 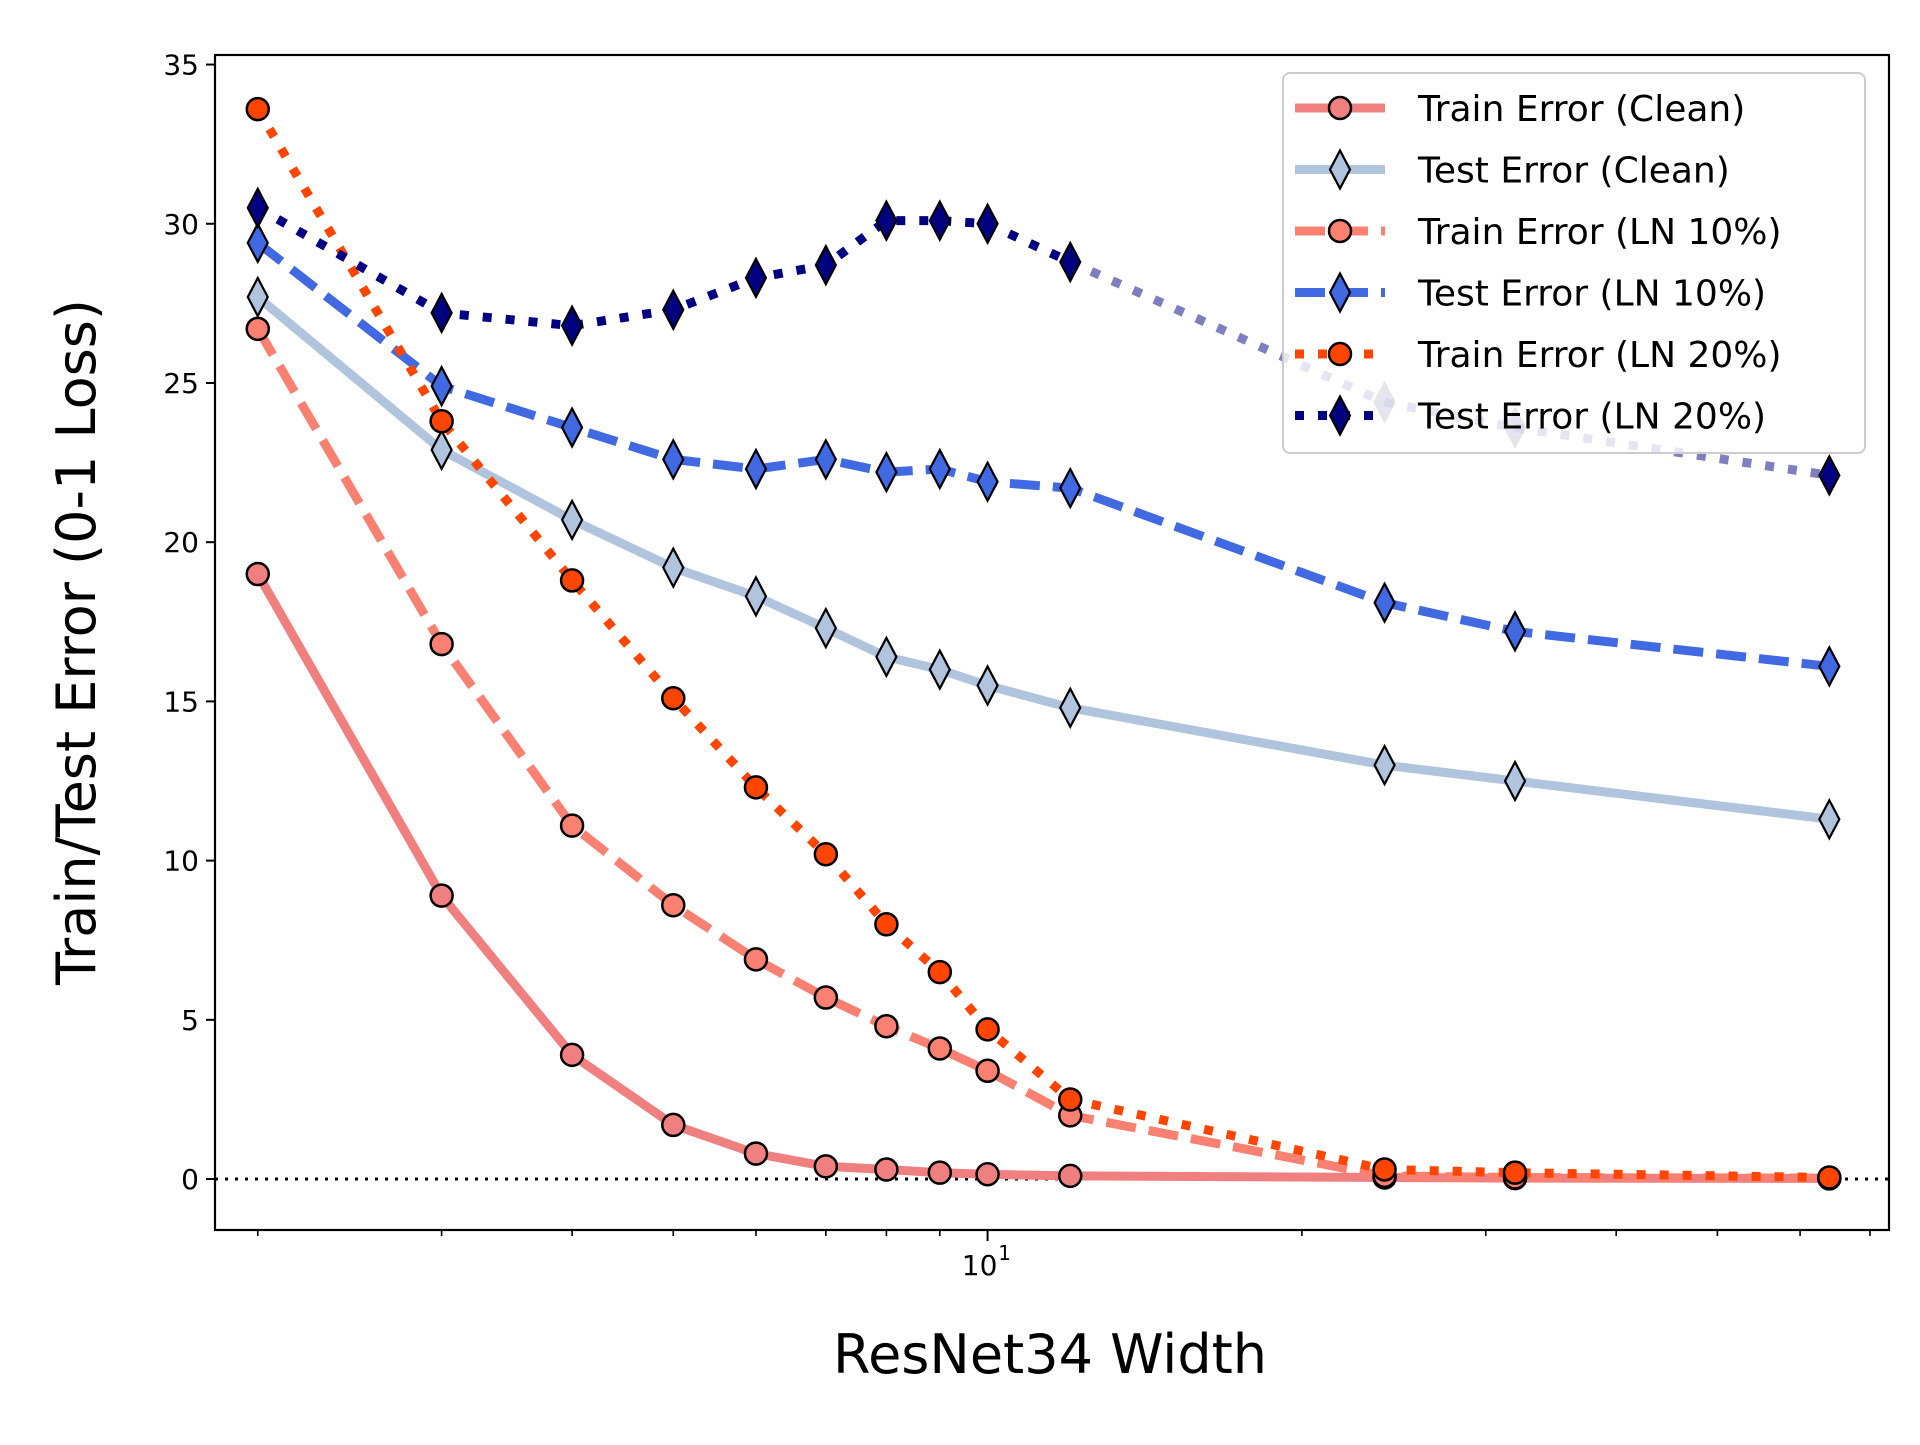 What do you see at coordinates (181, 861) in the screenshot?
I see `y-tick-label-10: 10` at bounding box center [181, 861].